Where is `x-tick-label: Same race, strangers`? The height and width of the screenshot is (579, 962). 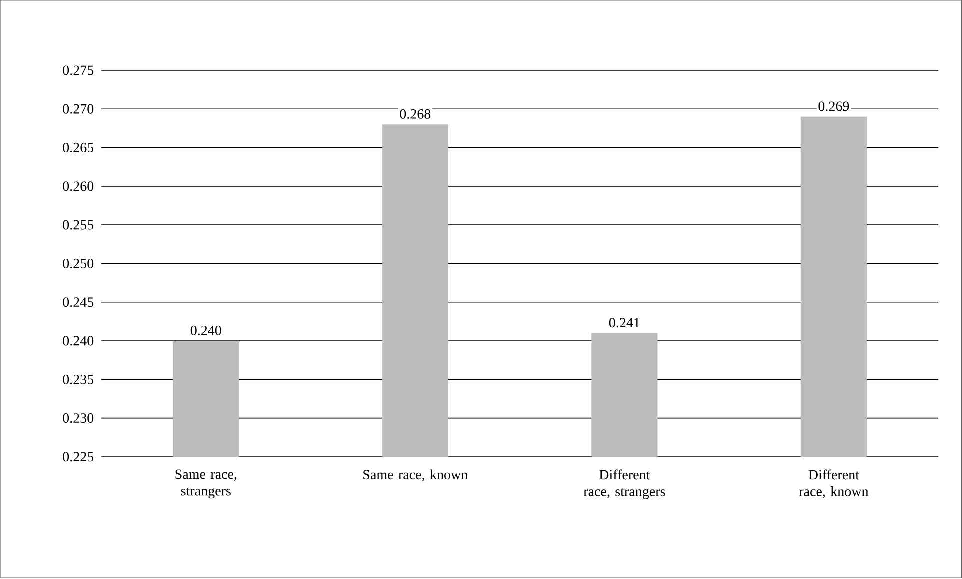
x-tick-label: Same race, strangers is located at coordinates (206, 484).